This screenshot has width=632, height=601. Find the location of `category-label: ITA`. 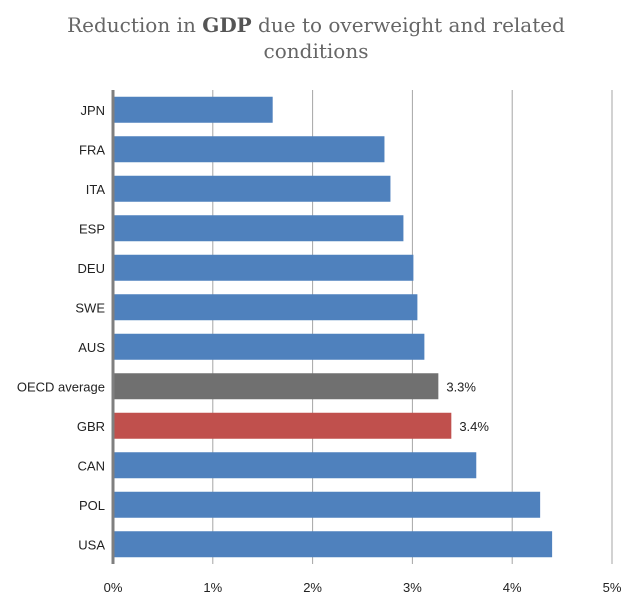

category-label: ITA is located at coordinates (96, 189).